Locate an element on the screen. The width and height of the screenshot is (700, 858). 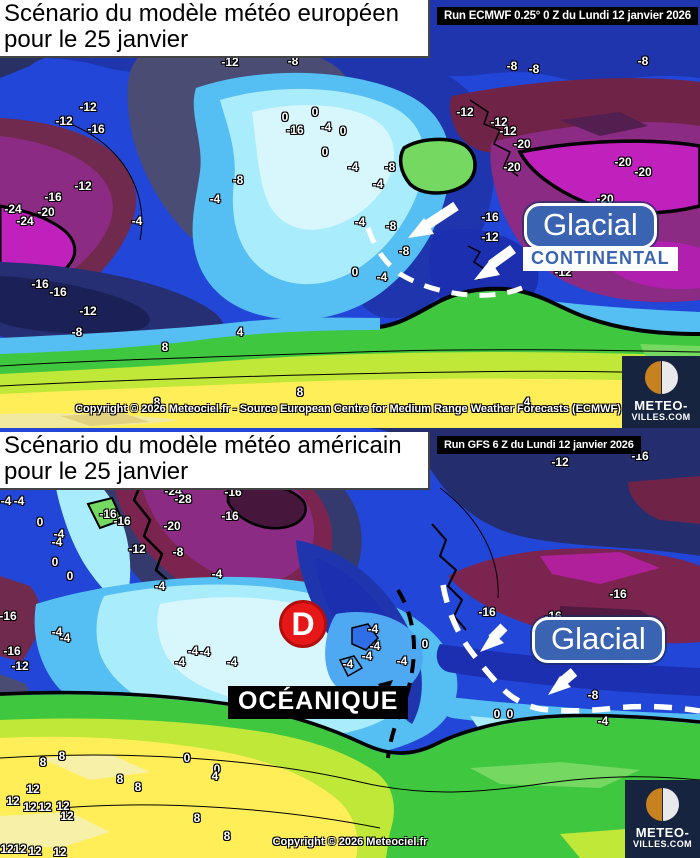
title-line1: Scénario du modèle météo américain is located at coordinates (203, 445).